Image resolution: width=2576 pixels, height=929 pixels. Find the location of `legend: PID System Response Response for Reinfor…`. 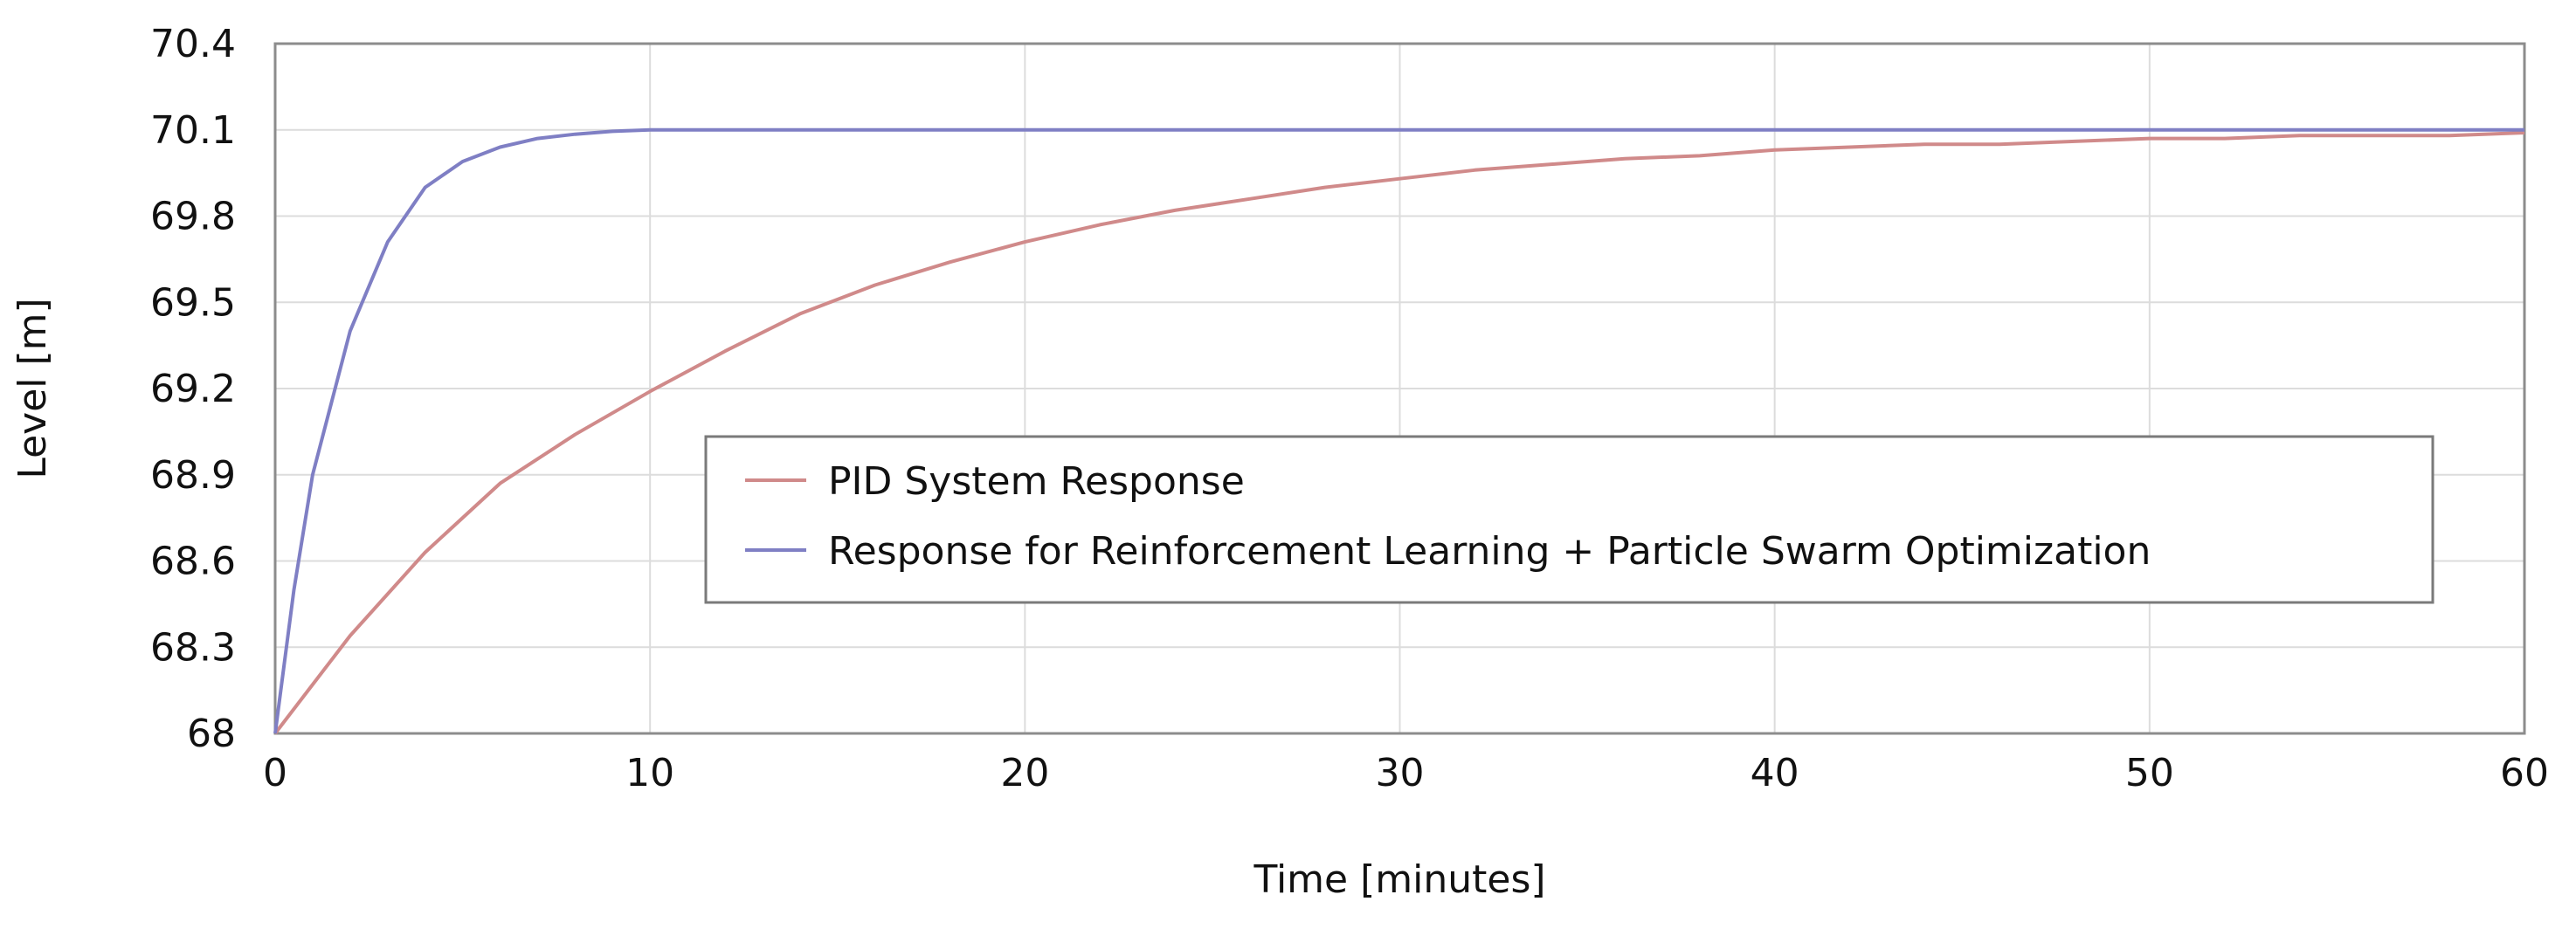

legend: PID System Response Response for Reinfor… is located at coordinates (1569, 519).